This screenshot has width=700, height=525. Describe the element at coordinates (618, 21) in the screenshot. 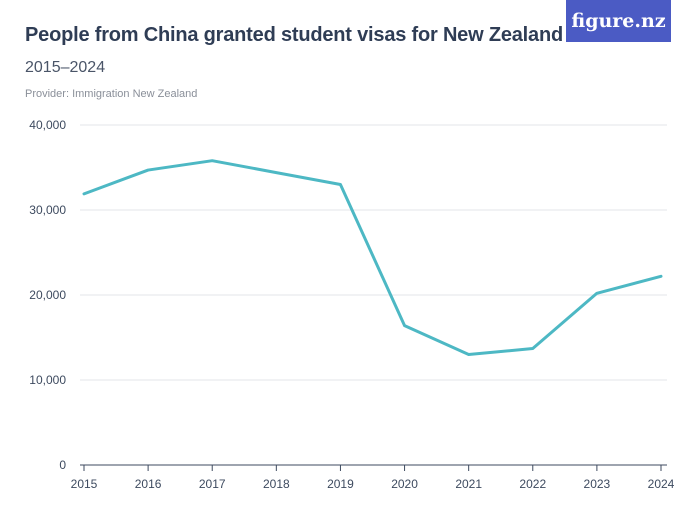

I see `figure-nz-logo: figure.nz` at that location.